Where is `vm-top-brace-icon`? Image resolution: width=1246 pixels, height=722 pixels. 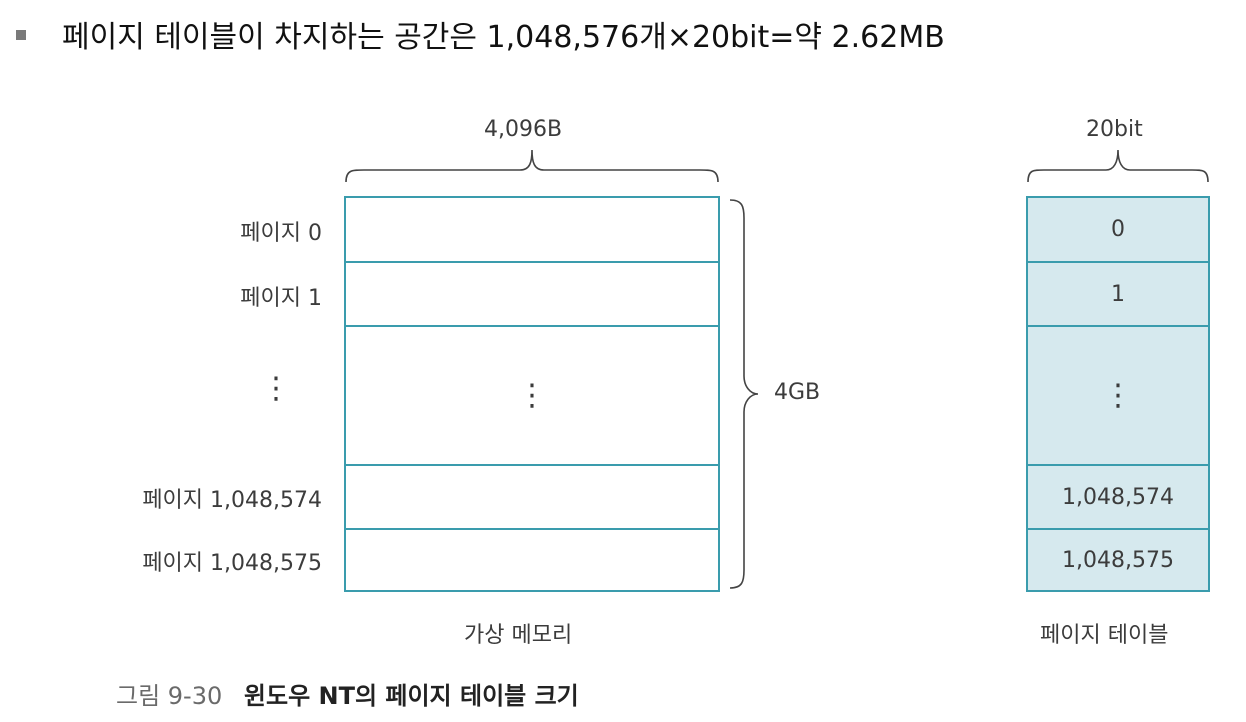
vm-top-brace-icon is located at coordinates (532, 166).